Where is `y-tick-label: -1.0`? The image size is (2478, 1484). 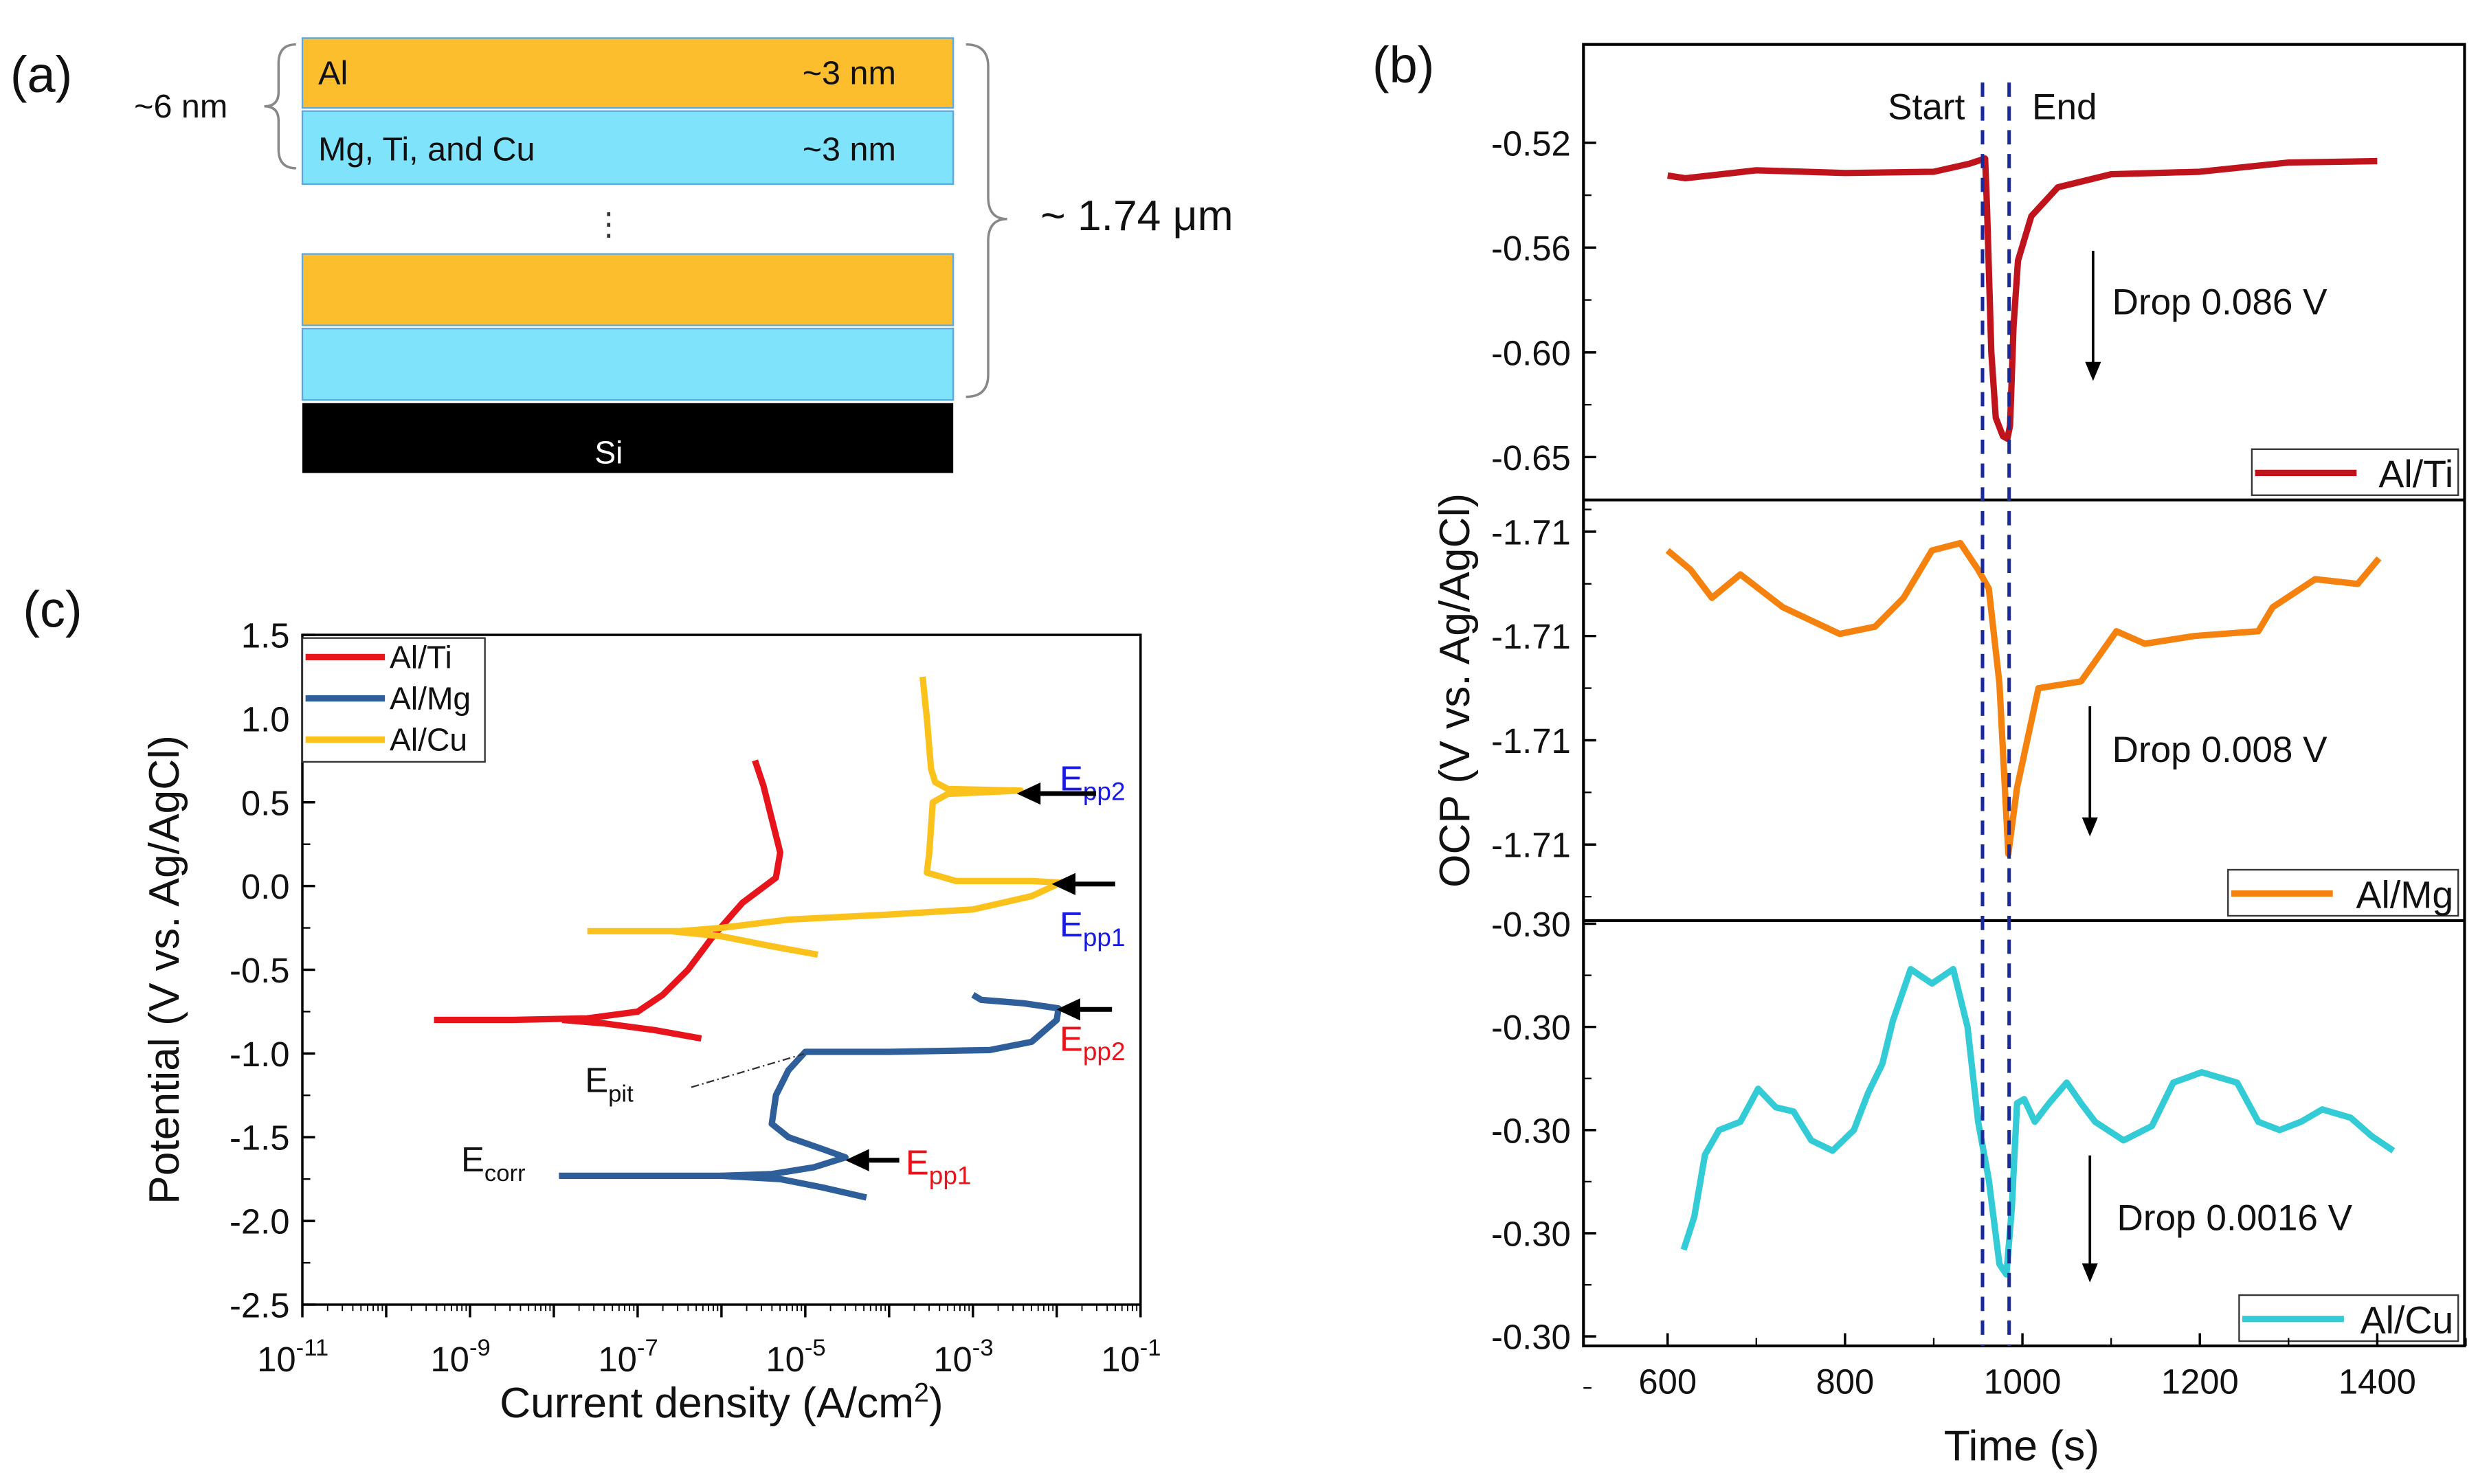
y-tick-label: -1.0 is located at coordinates (260, 1054).